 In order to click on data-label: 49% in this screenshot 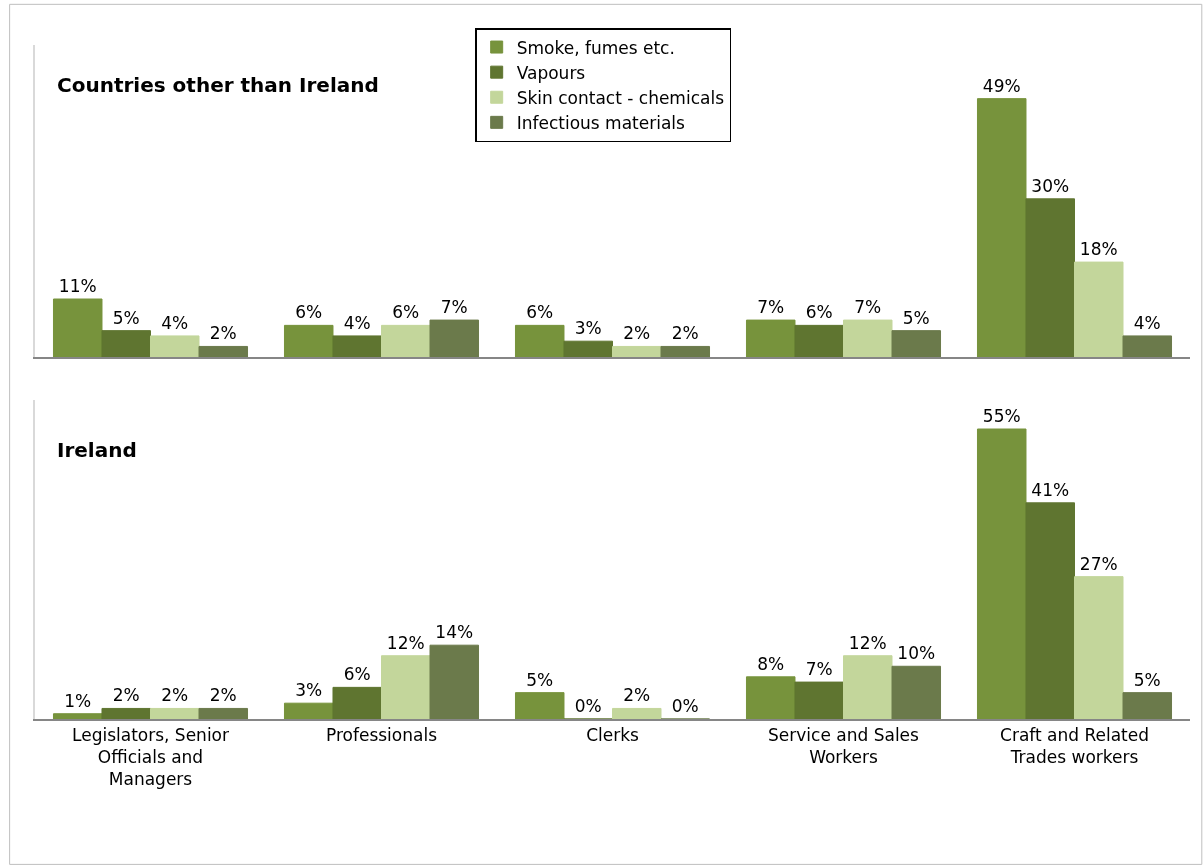, I will do `click(1001, 85)`.